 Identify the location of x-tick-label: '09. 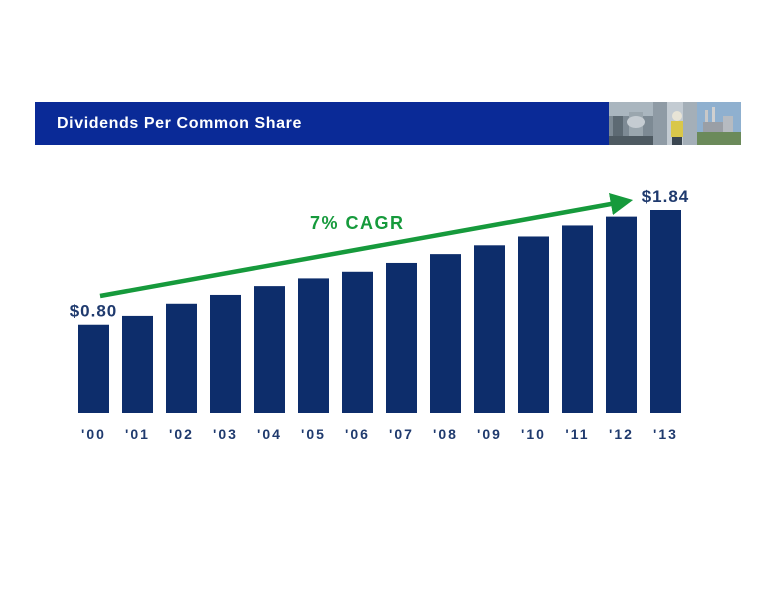
(489, 434).